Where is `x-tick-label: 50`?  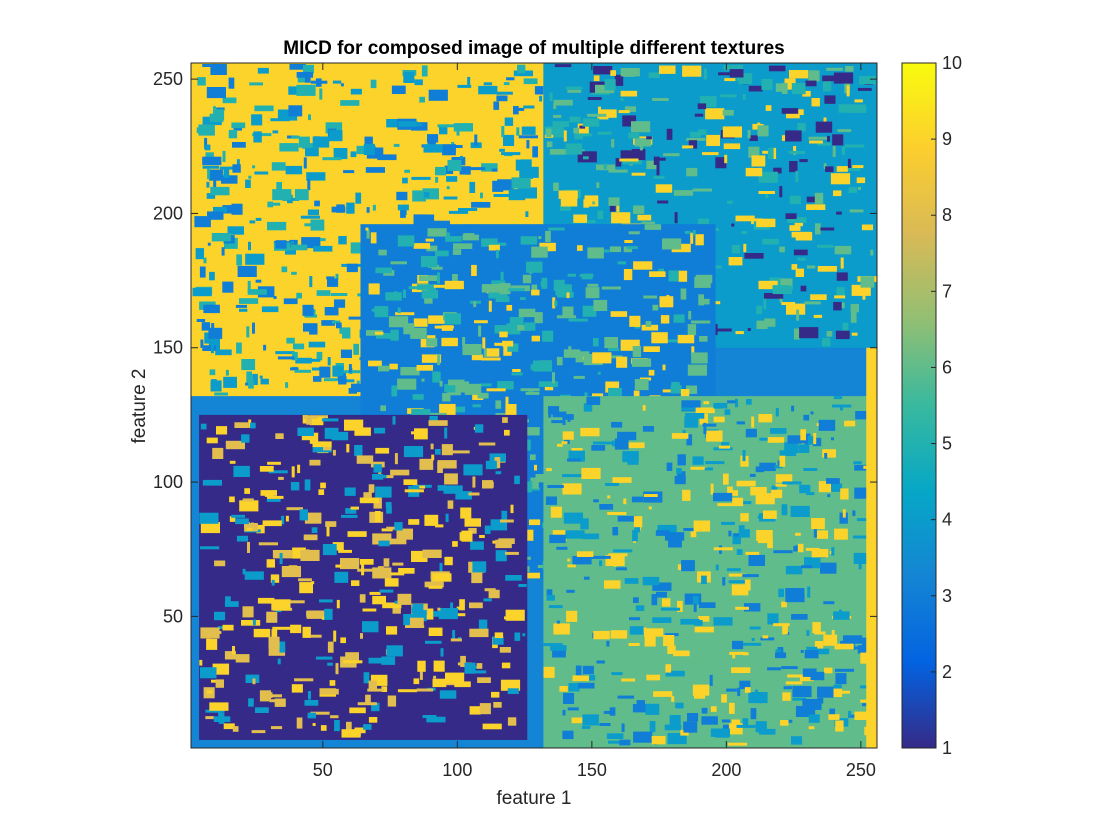
x-tick-label: 50 is located at coordinates (323, 770).